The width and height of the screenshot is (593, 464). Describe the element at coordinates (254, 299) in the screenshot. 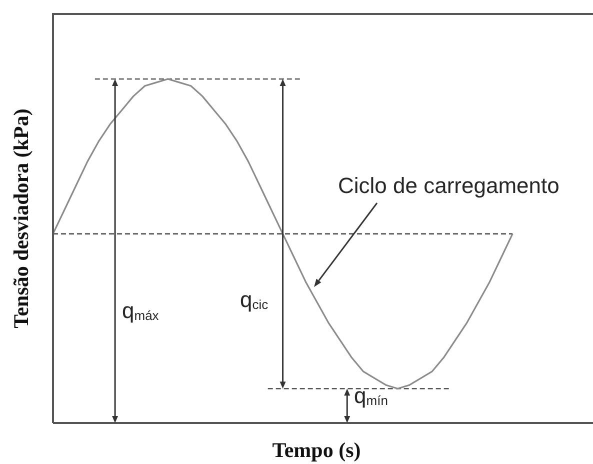

I see `annotation: q$_{cic}$` at that location.